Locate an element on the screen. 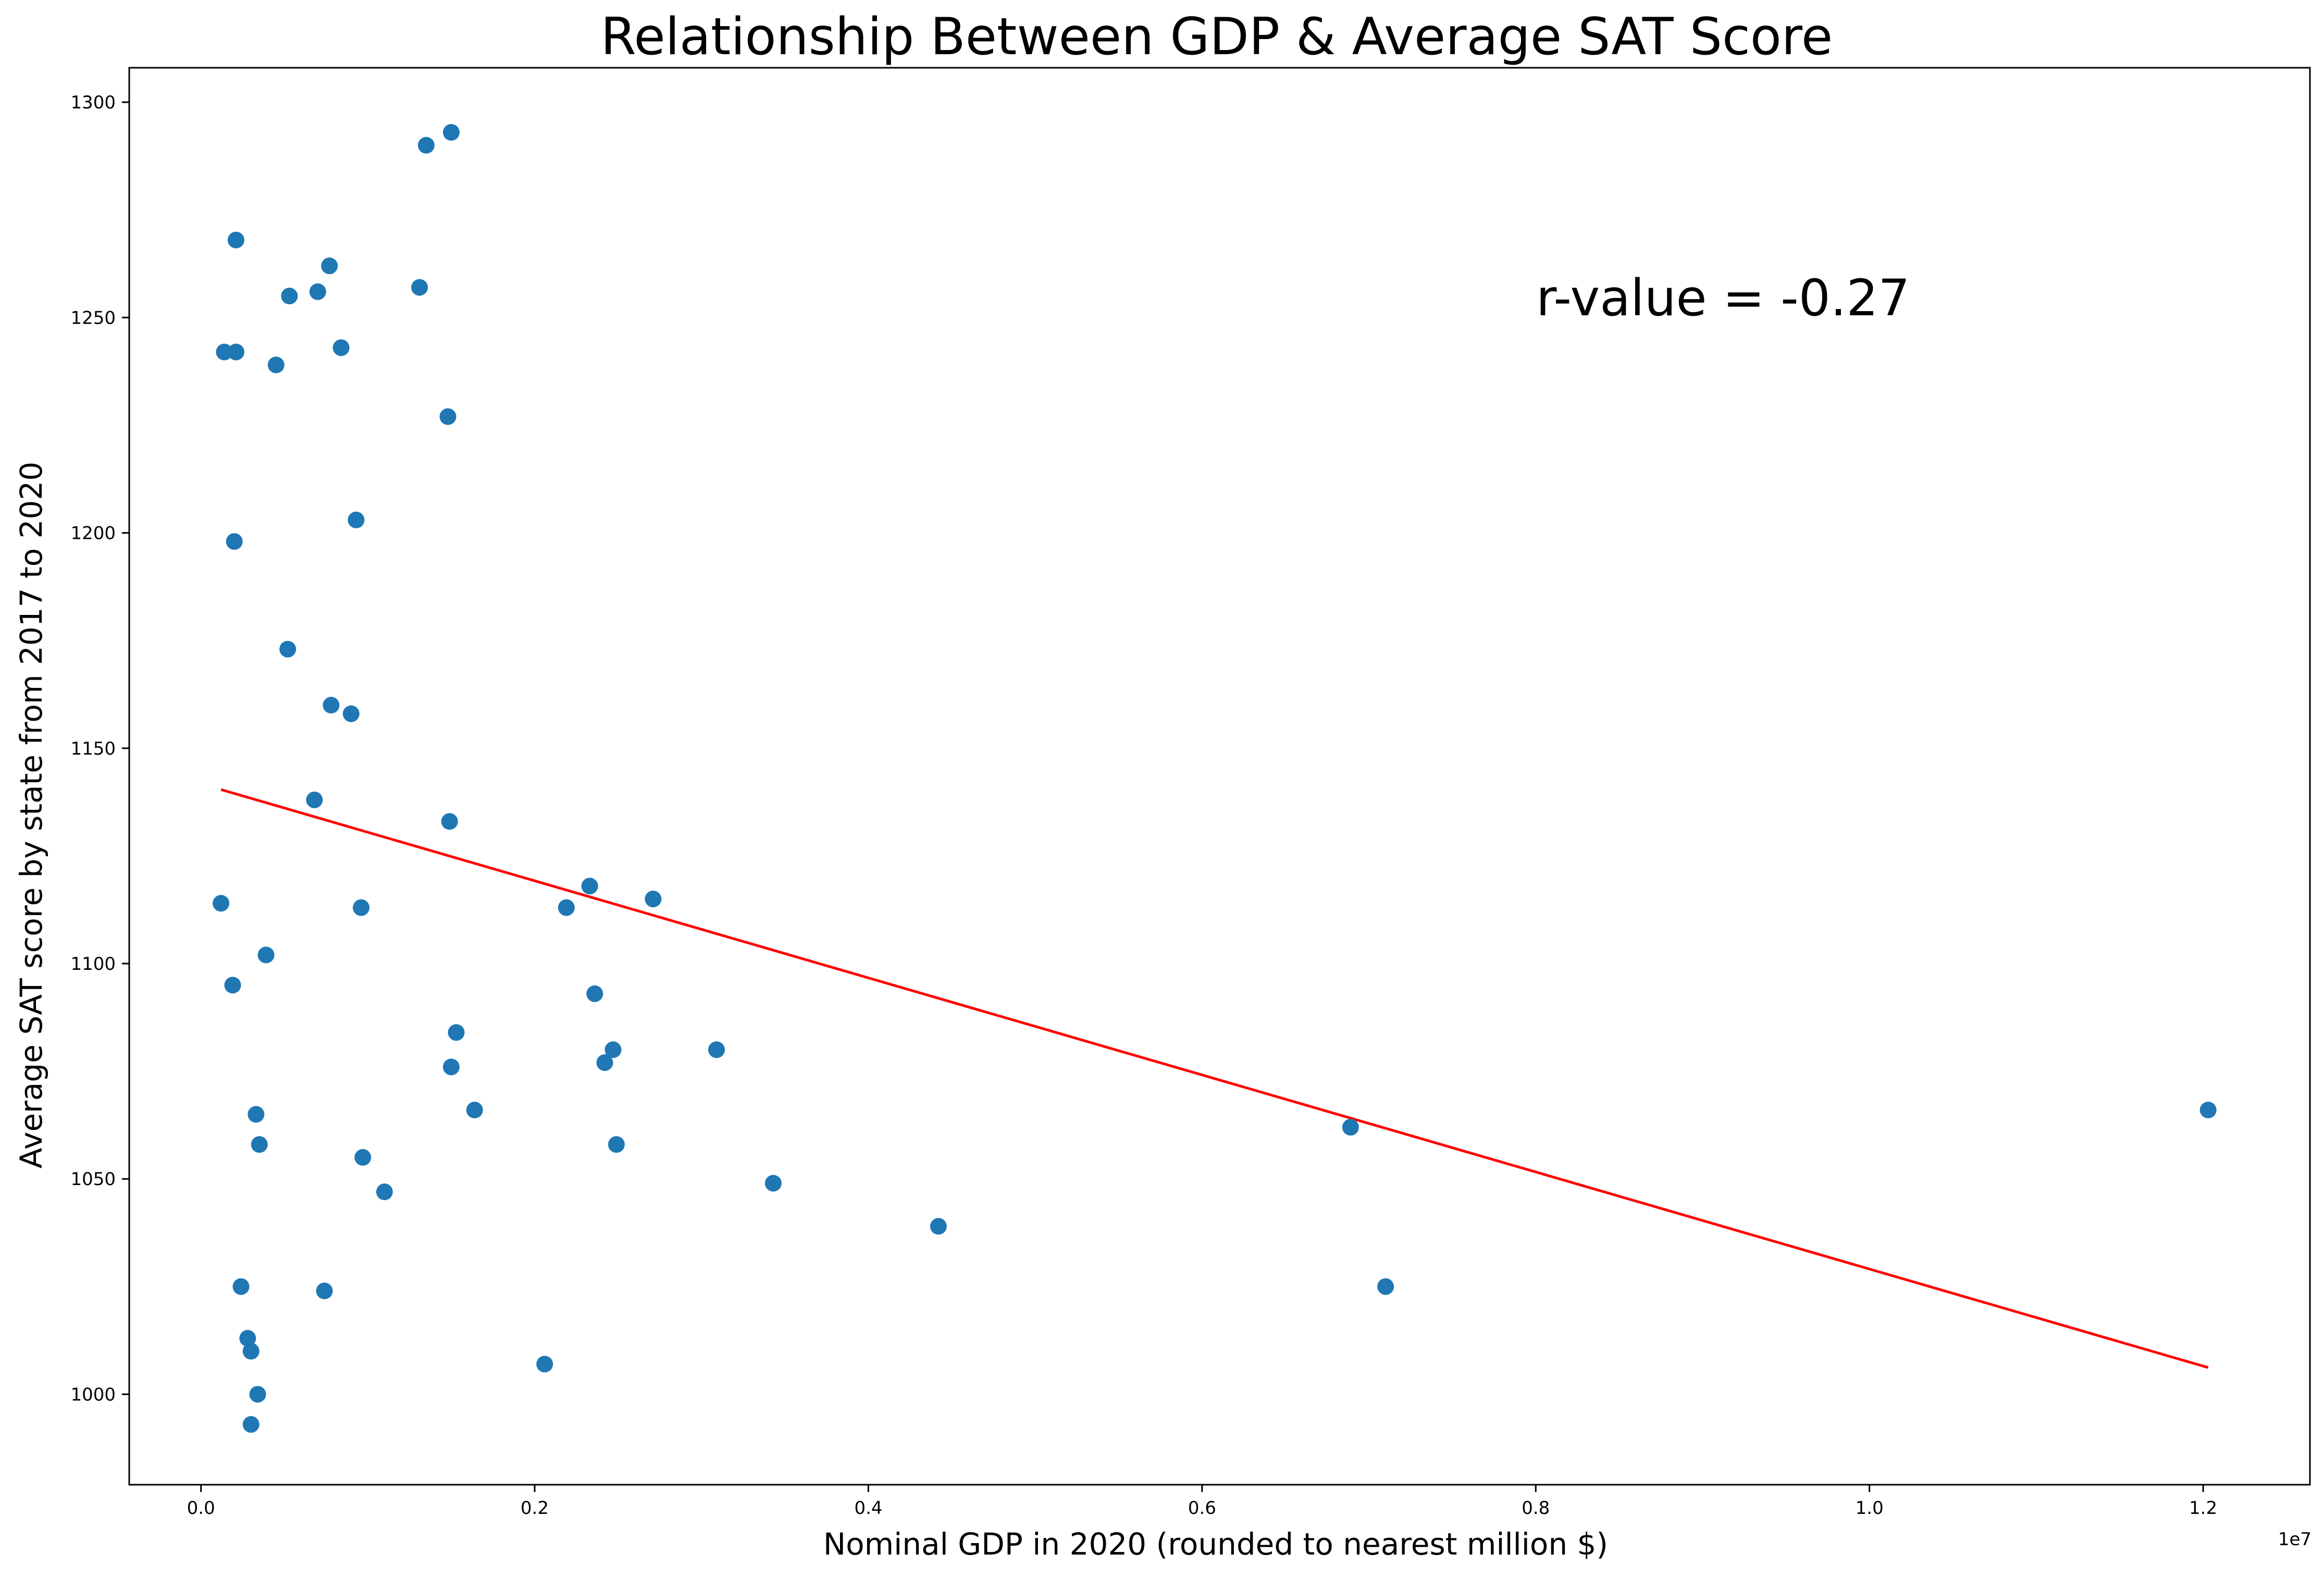  y-tick-label: 1250 is located at coordinates (93, 317).